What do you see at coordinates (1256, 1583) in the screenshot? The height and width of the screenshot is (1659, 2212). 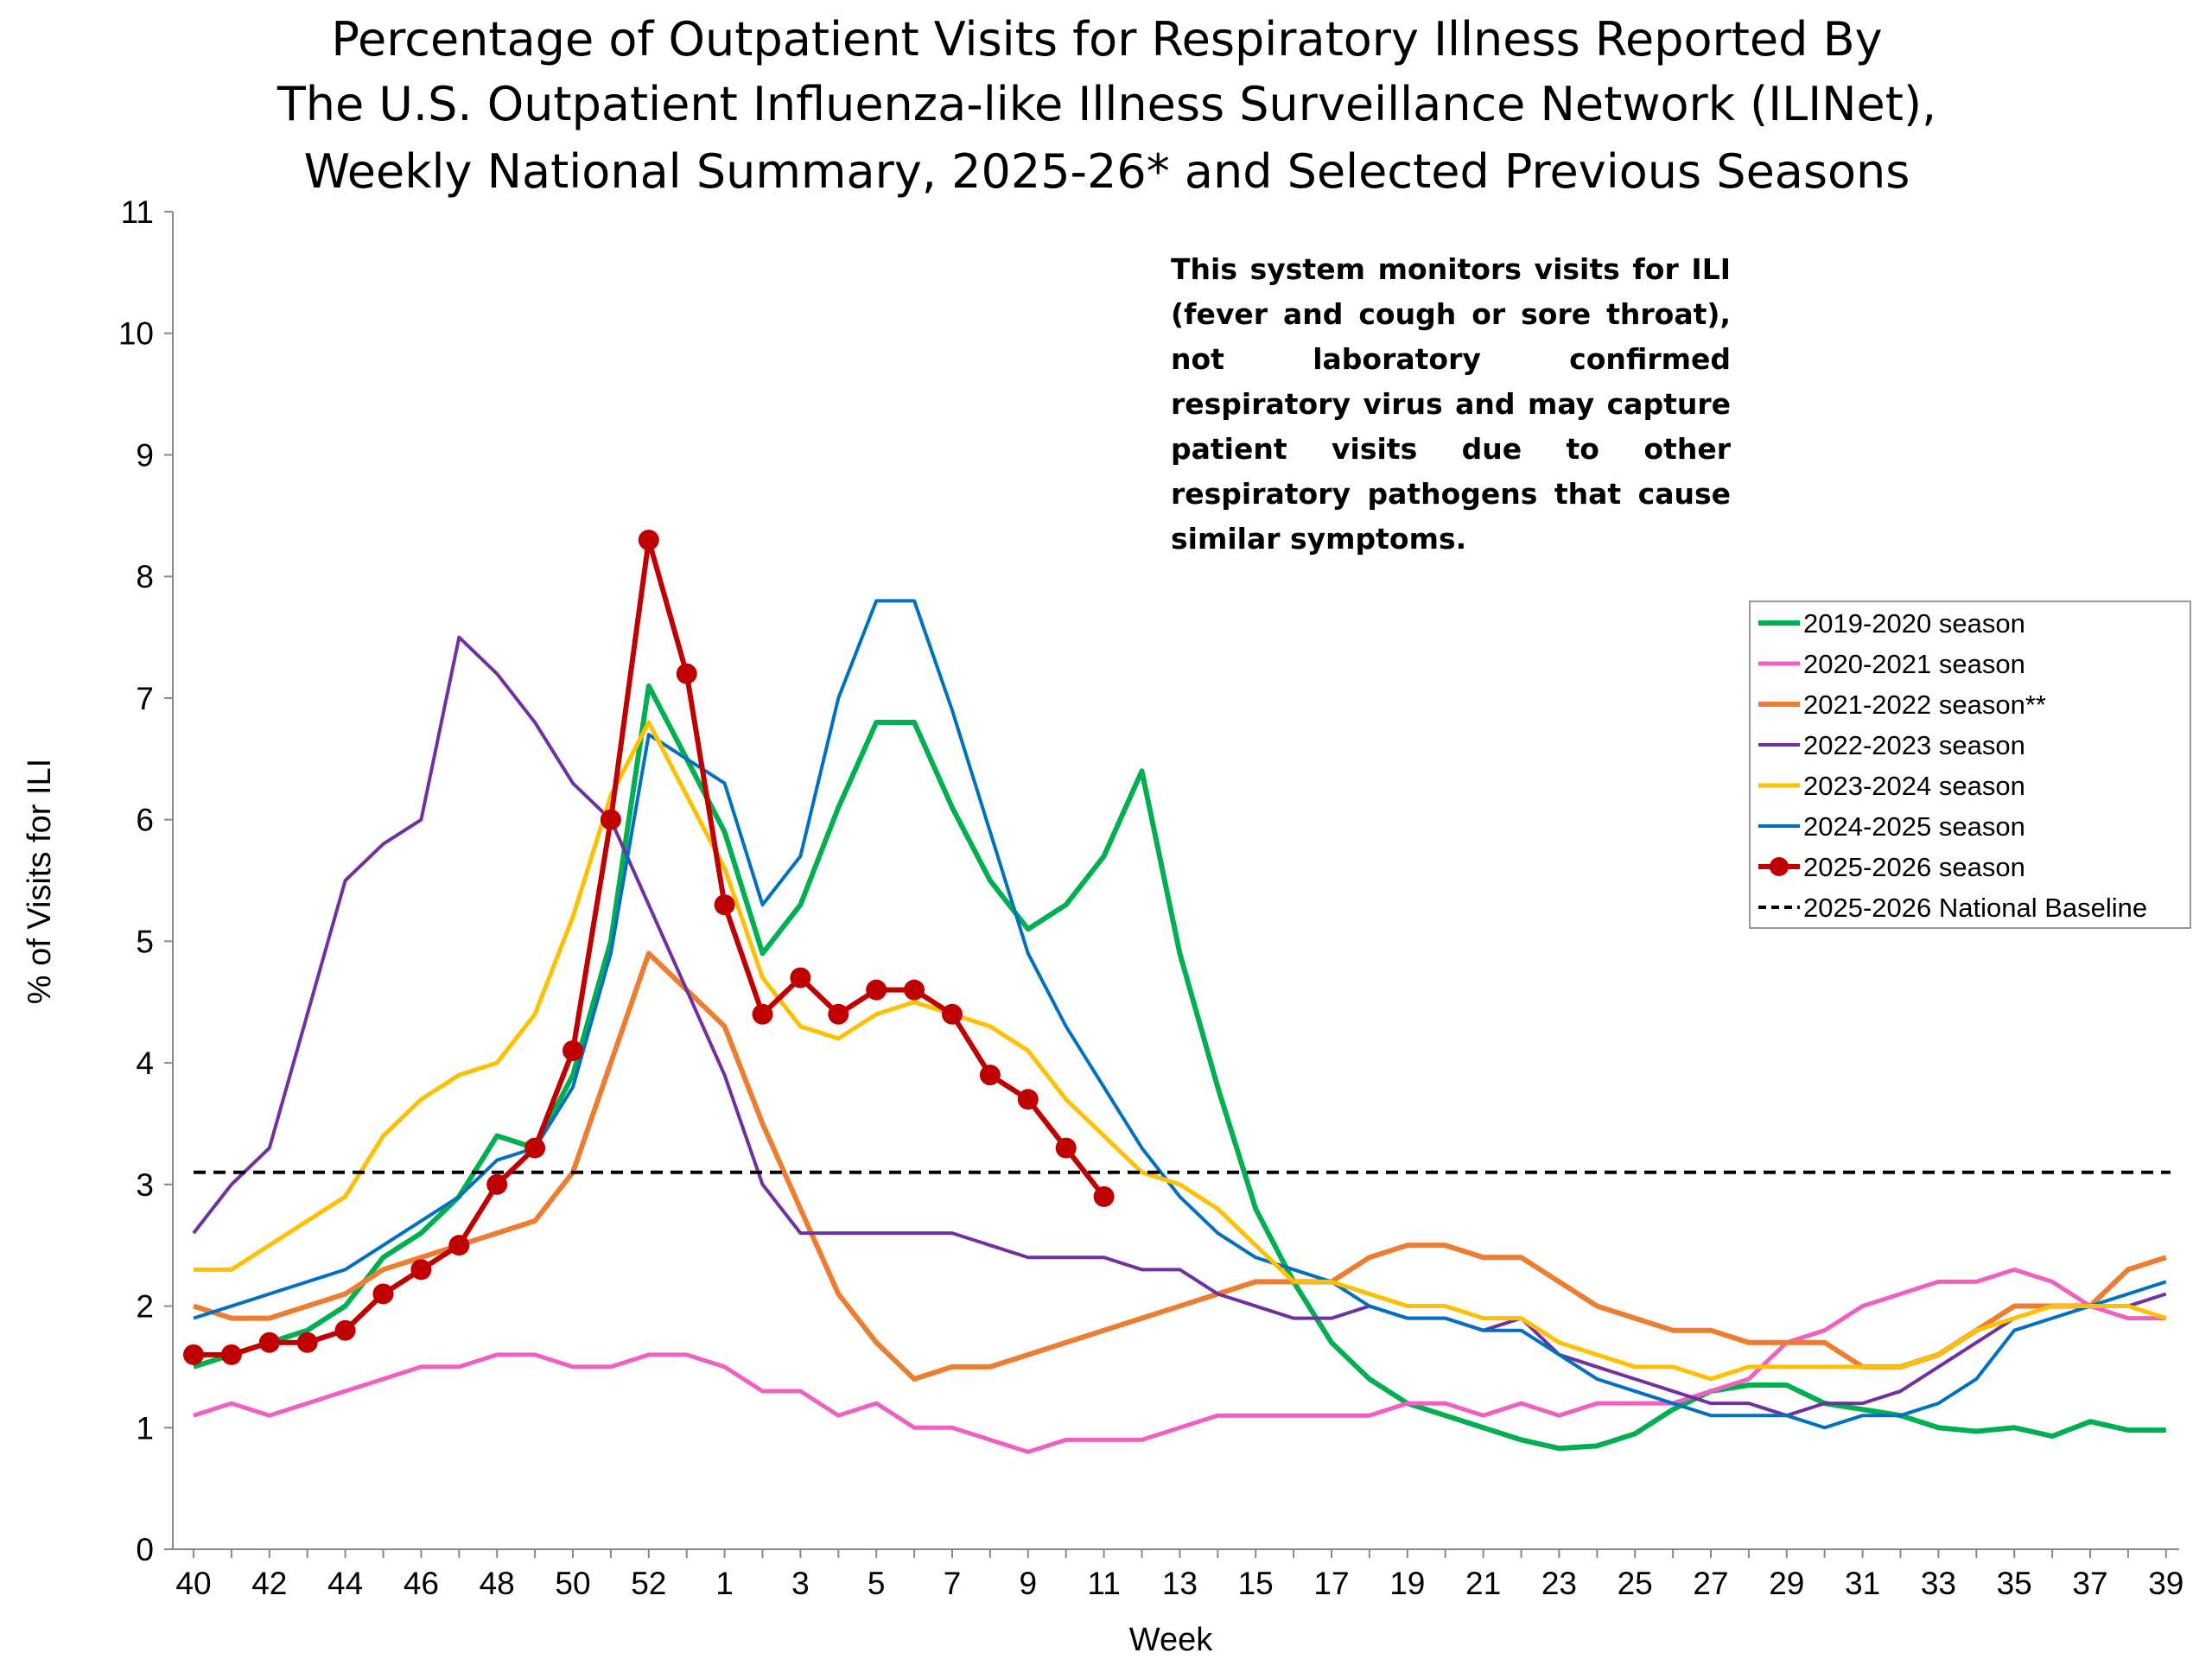 I see `x-tick-label: 15` at bounding box center [1256, 1583].